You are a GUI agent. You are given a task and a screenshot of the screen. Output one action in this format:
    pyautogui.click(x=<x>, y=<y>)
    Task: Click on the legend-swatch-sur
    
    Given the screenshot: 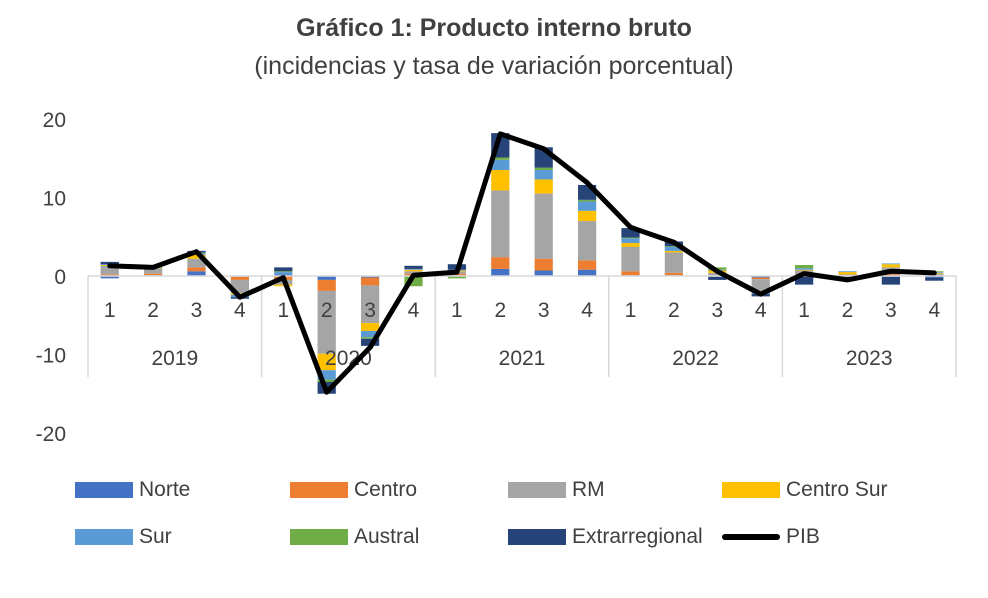 What is the action you would take?
    pyautogui.click(x=104, y=537)
    